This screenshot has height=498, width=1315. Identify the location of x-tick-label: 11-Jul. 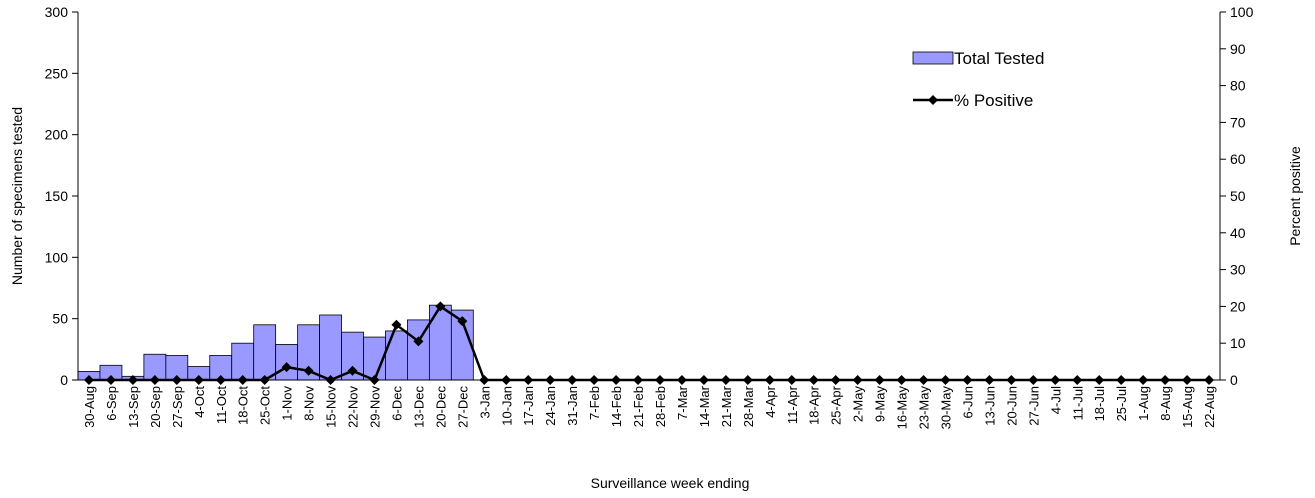
(1077, 403).